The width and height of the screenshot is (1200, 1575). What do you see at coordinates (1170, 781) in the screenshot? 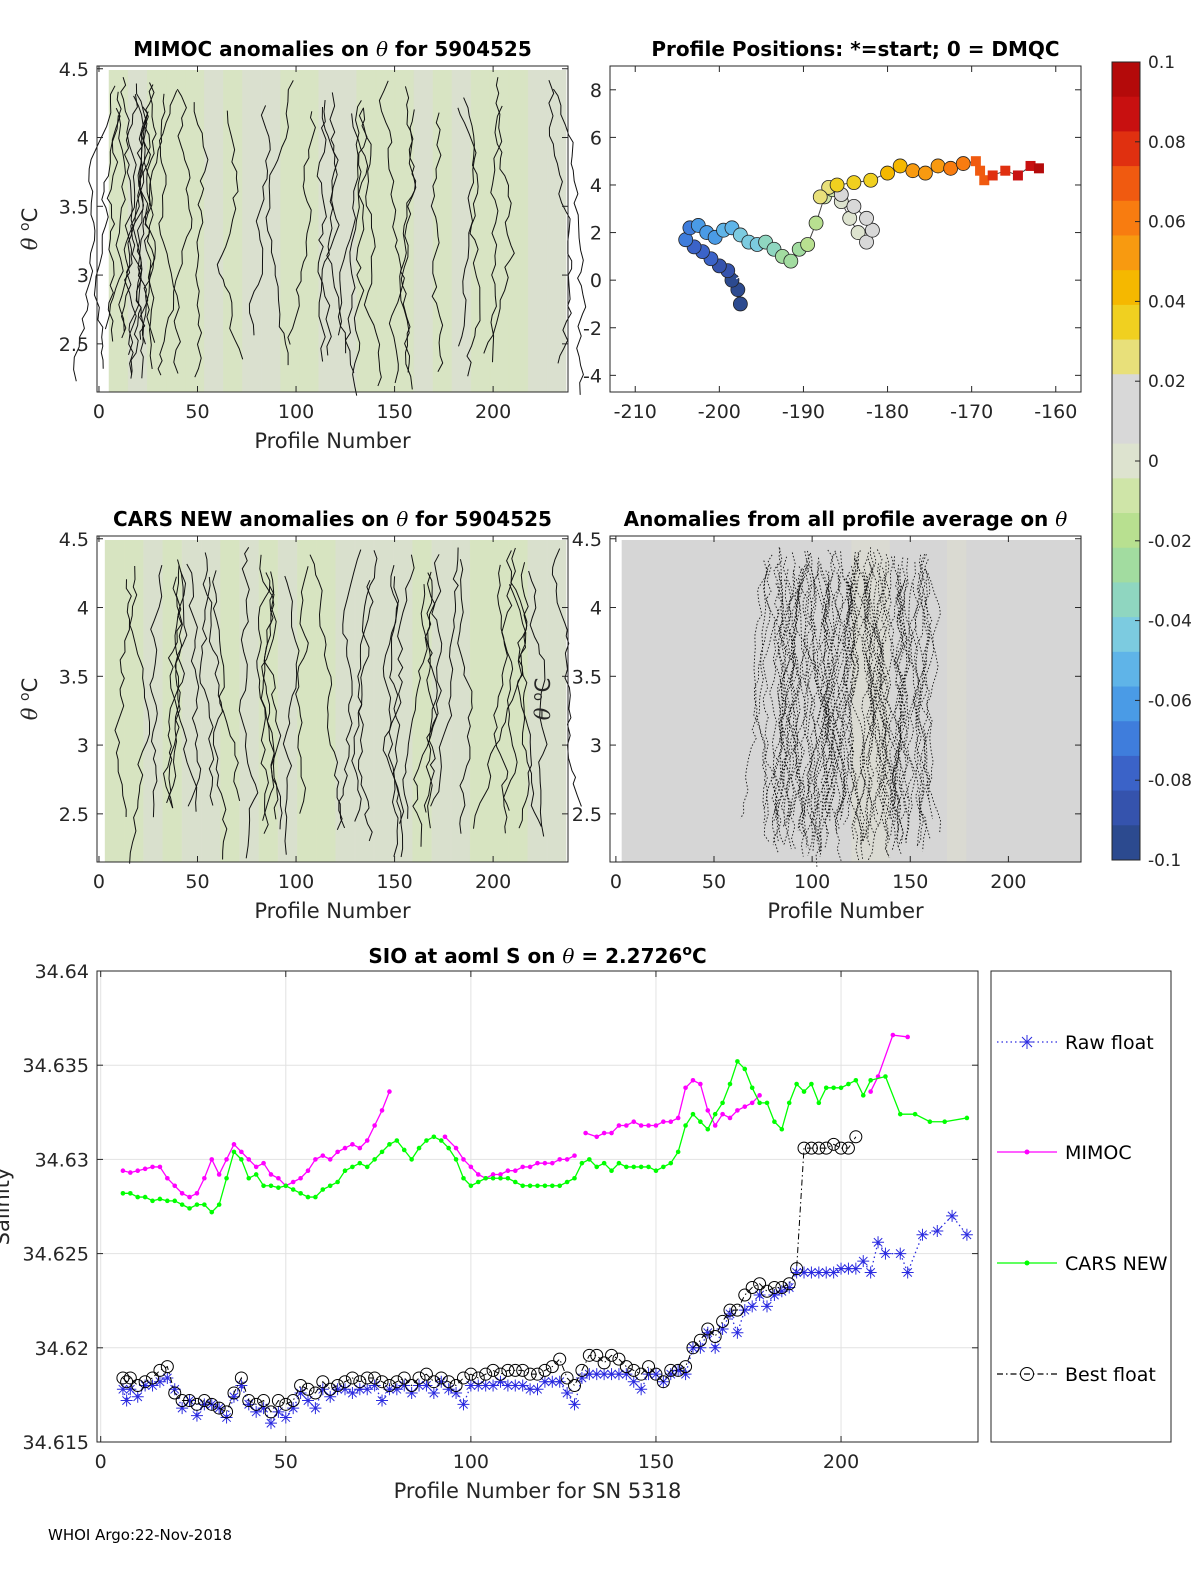
I see `colorbar-tick-label: -0.08` at bounding box center [1170, 781].